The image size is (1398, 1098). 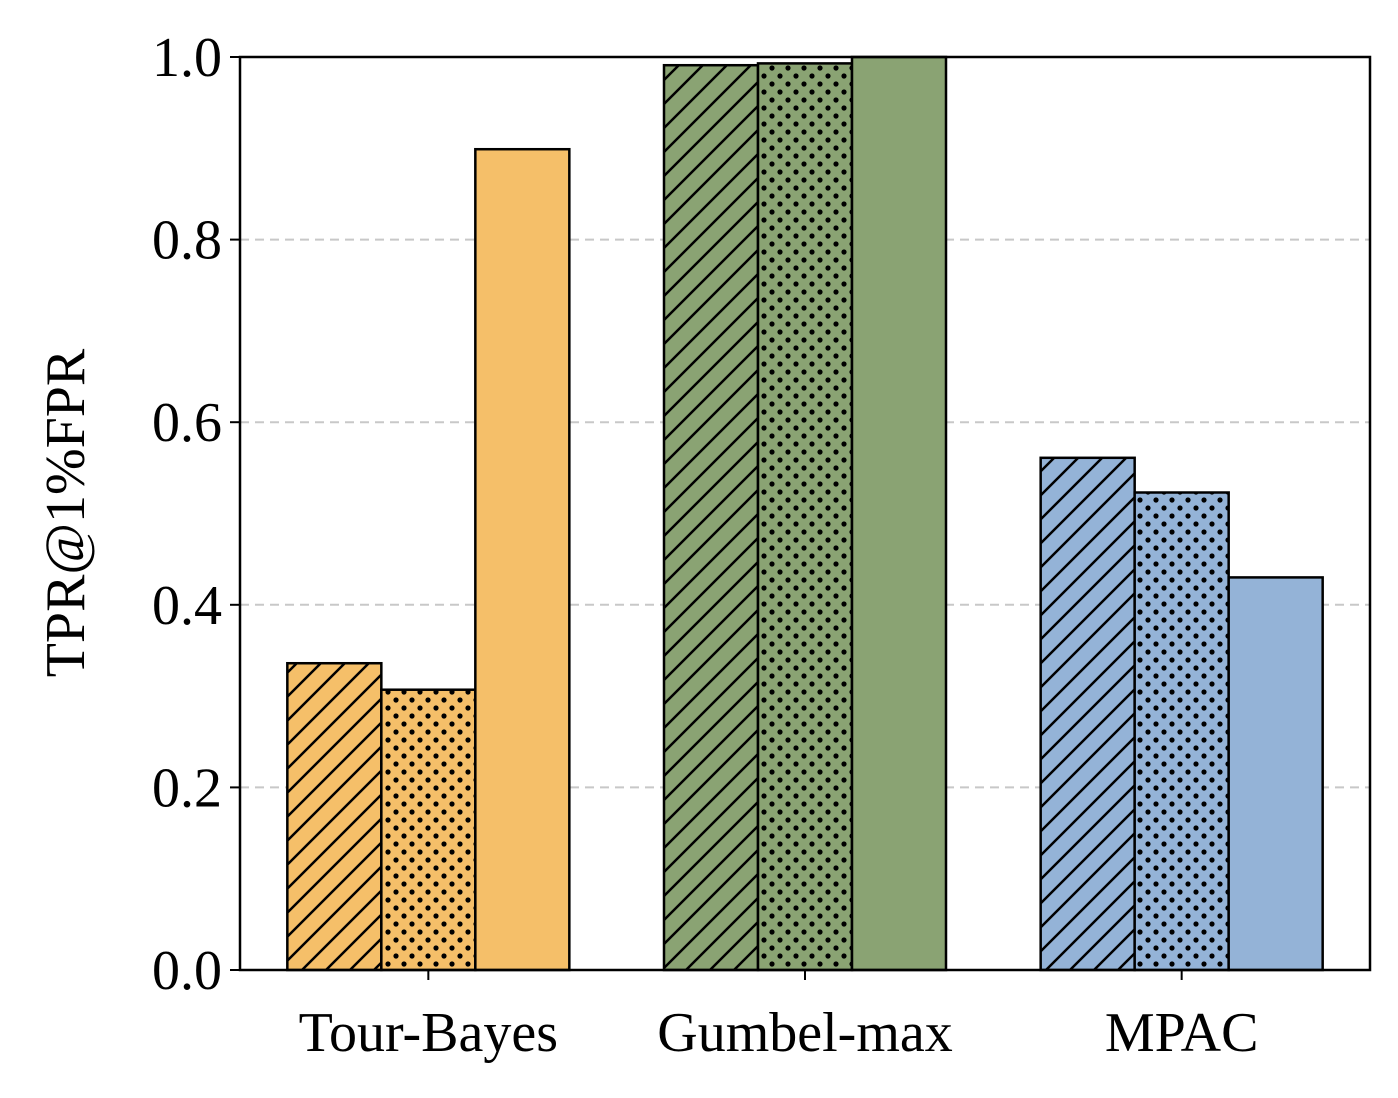 What do you see at coordinates (187, 241) in the screenshot?
I see `y-tick-label: 0.8` at bounding box center [187, 241].